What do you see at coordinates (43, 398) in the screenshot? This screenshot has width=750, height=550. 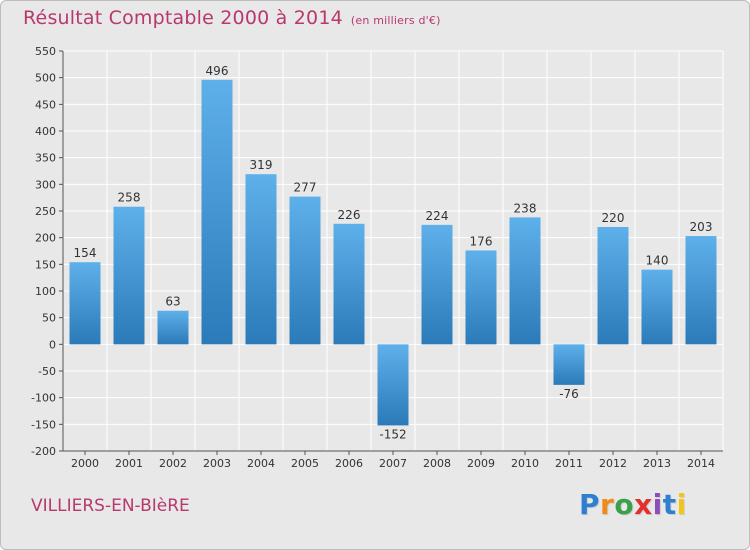 I see `y-tick-label: -100` at bounding box center [43, 398].